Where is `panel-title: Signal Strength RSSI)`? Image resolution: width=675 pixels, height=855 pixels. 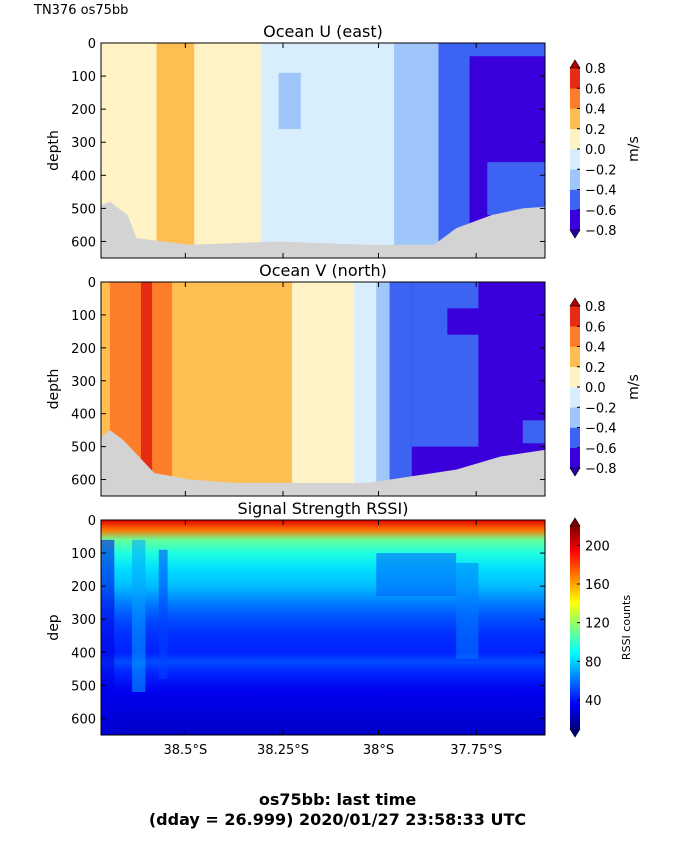
panel-title: Signal Strength RSSI) is located at coordinates (323, 508).